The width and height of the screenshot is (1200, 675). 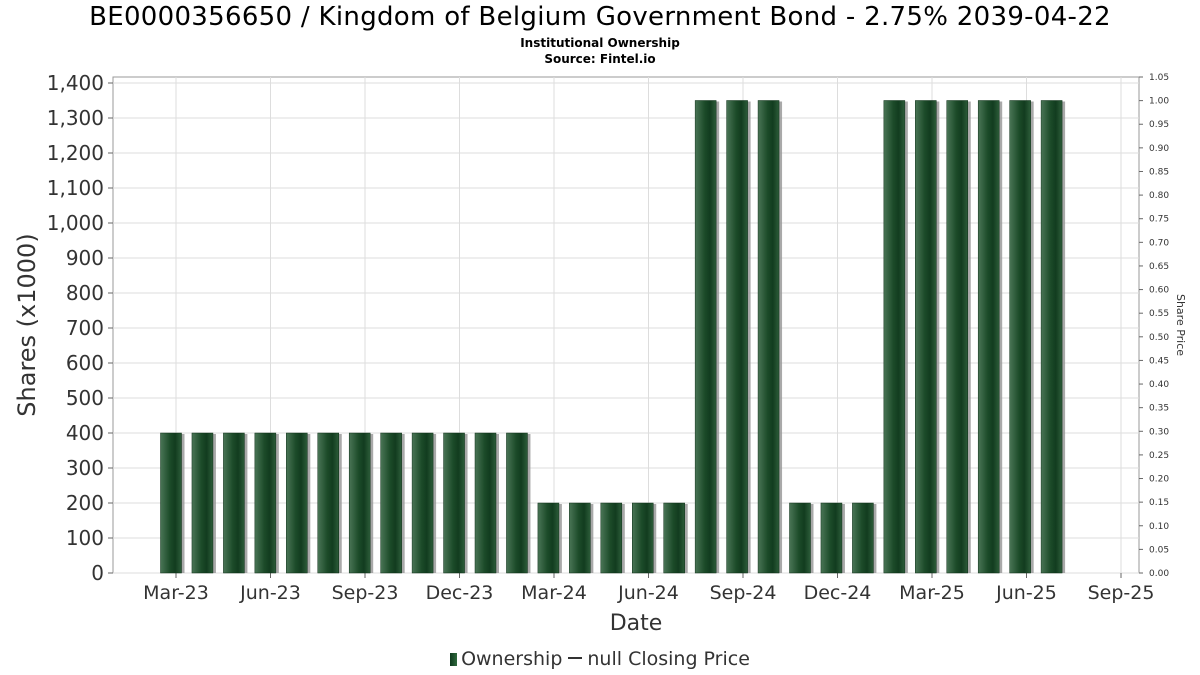 What do you see at coordinates (75, 153) in the screenshot?
I see `y-tick-label: 1,200` at bounding box center [75, 153].